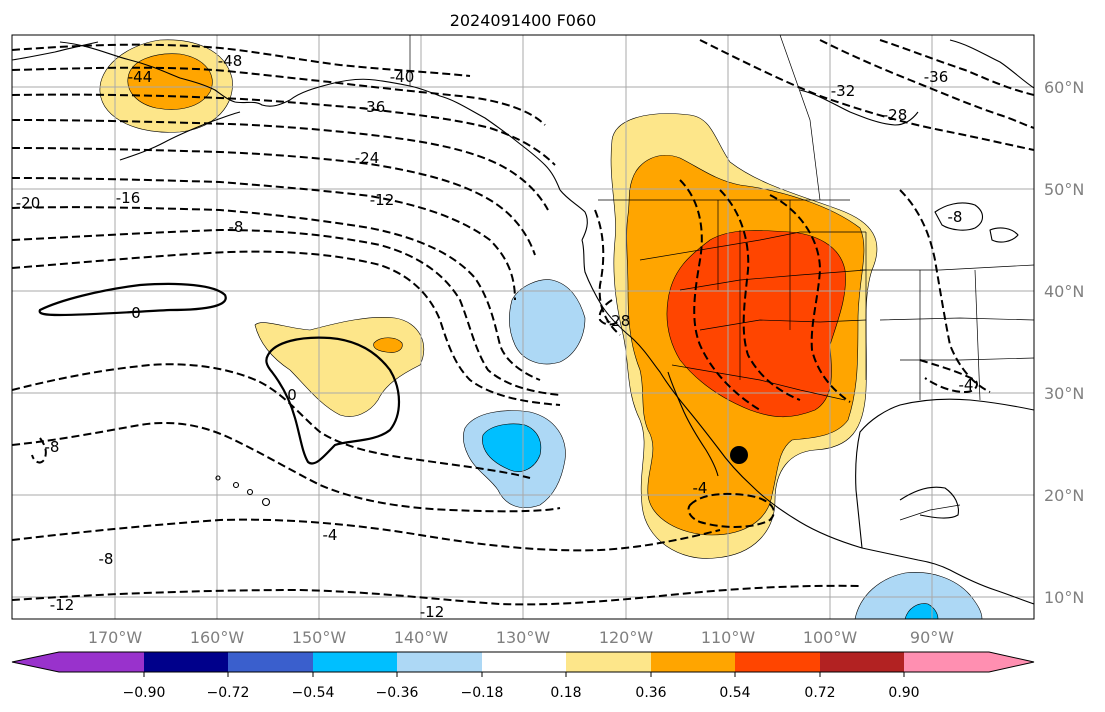  Describe the element at coordinates (626, 637) in the screenshot. I see `lon-tick-label: 120°W` at that location.